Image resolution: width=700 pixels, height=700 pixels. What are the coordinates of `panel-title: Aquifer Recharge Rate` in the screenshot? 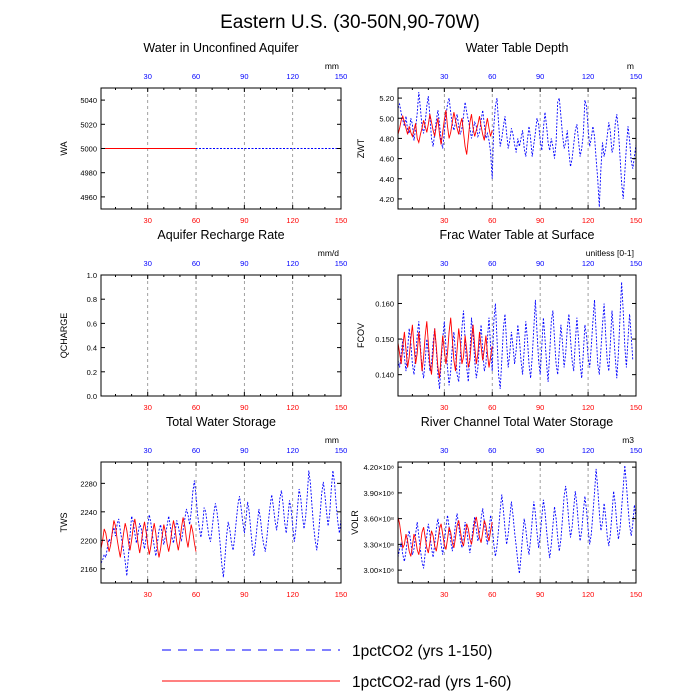 It's located at (220, 235).